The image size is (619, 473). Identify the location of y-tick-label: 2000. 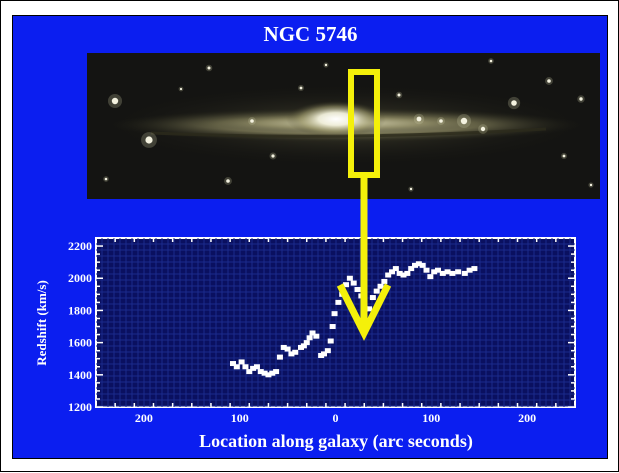
(80, 278).